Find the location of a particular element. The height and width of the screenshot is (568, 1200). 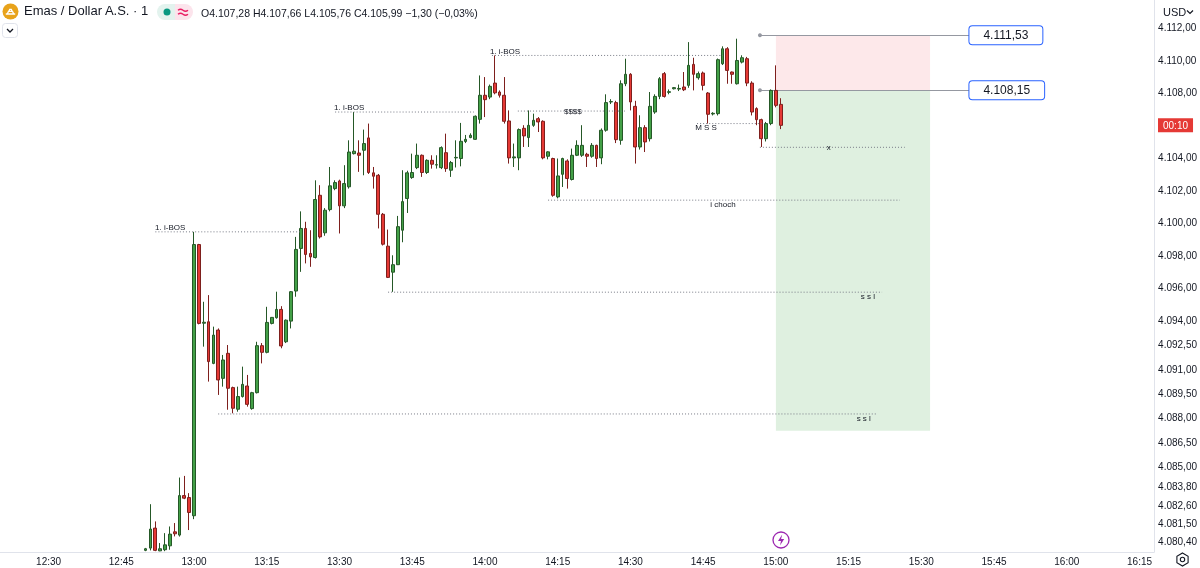

y-tick-label: 4.083,80 is located at coordinates (1178, 486).